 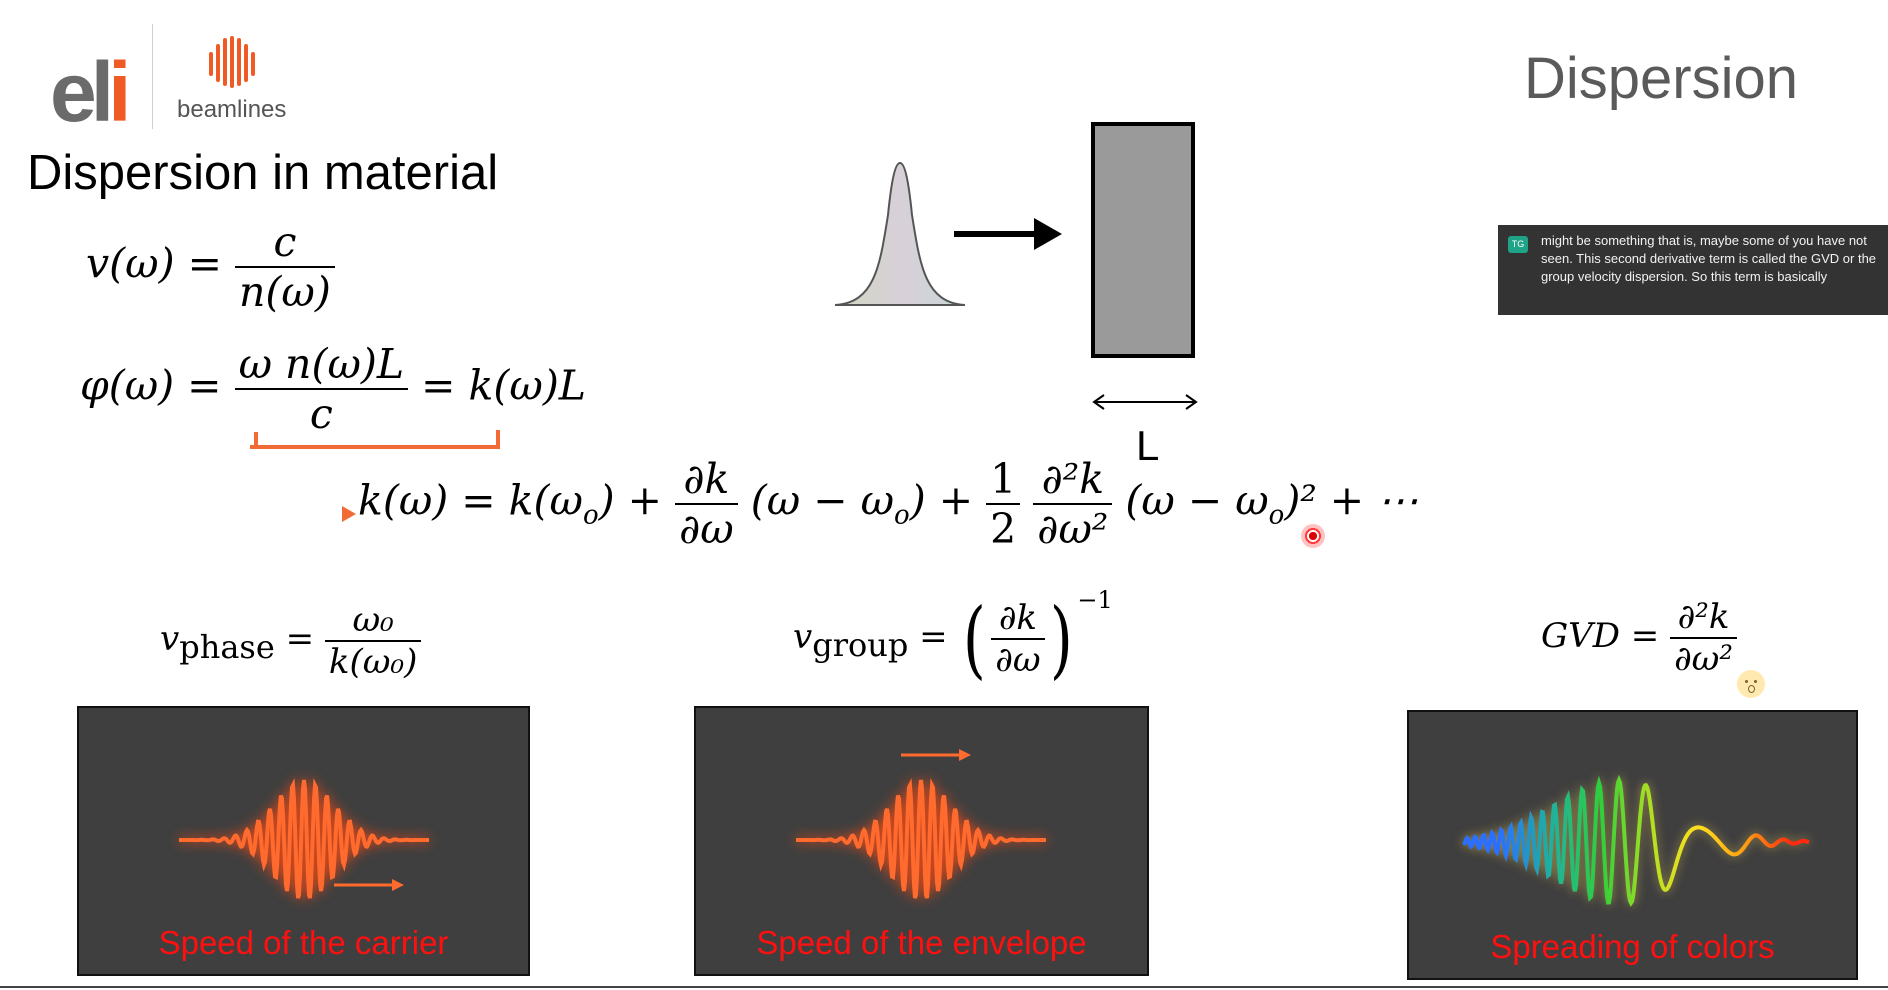 What do you see at coordinates (953, 633) in the screenshot?
I see `group-velocity-equation: vgroup = ( ∂k ∂ω ) −1` at bounding box center [953, 633].